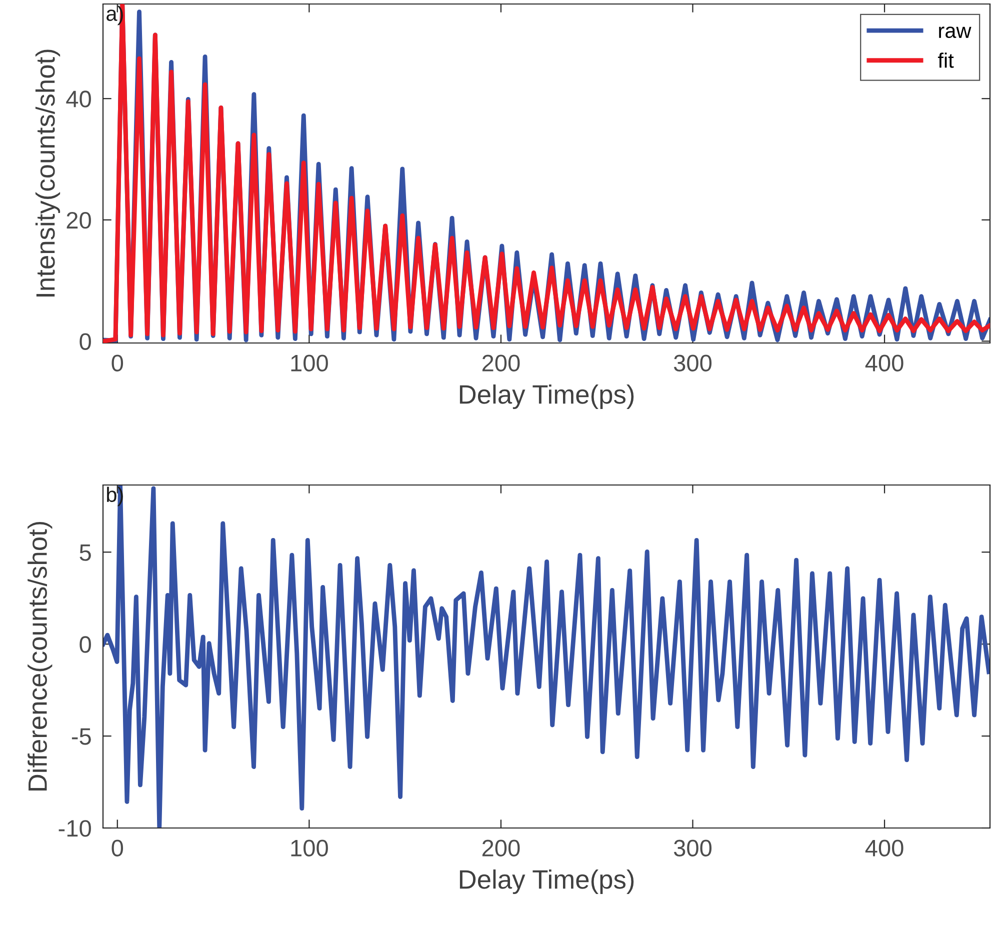 This screenshot has width=992, height=925. Describe the element at coordinates (40, 656) in the screenshot. I see `y-axis-title: Difference(counts/shot)` at that location.